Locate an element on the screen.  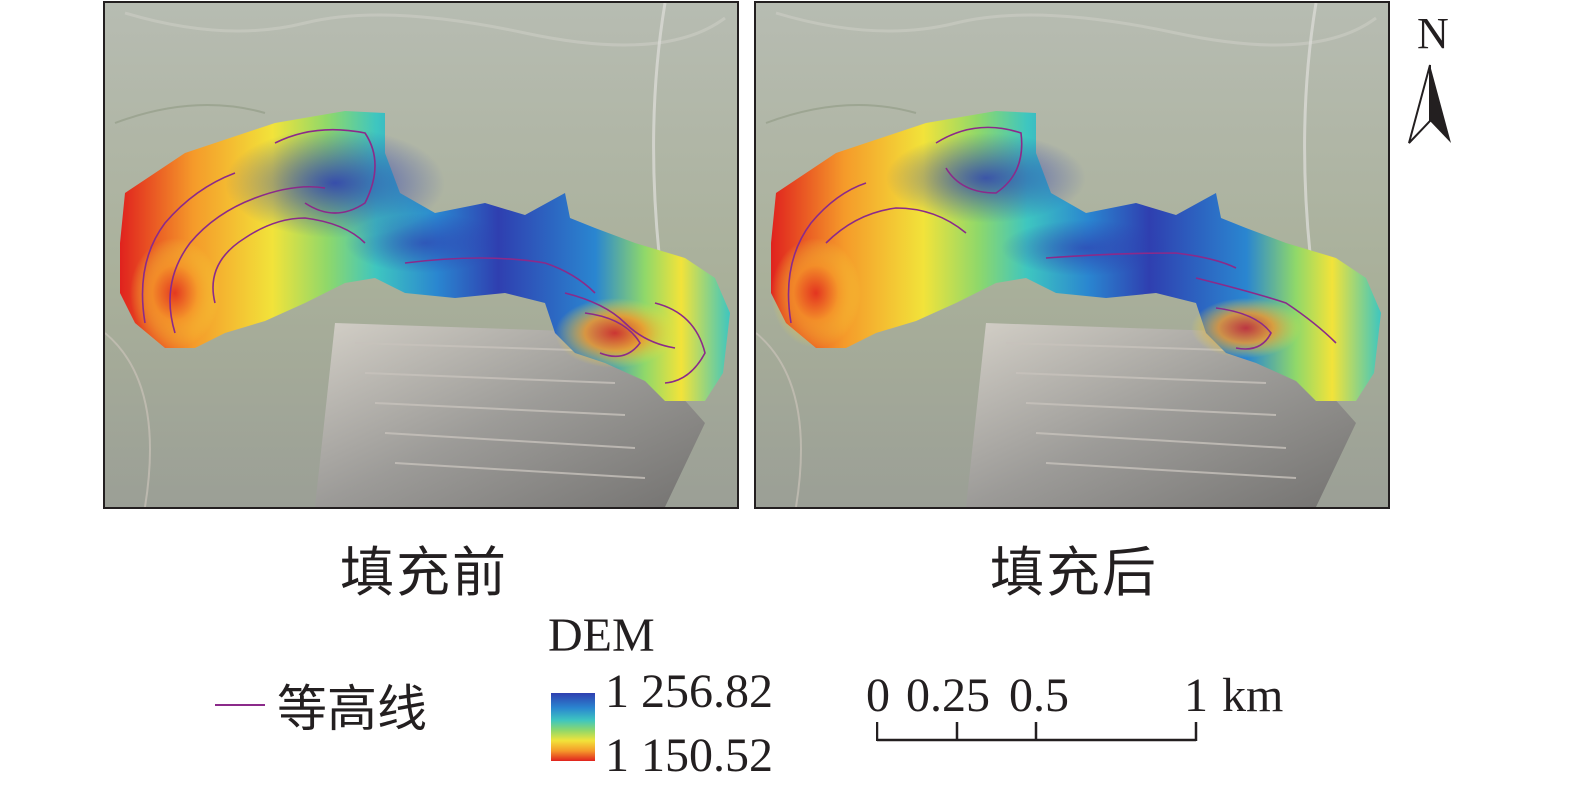
dem-legend-title: DEM is located at coordinates (601, 635).